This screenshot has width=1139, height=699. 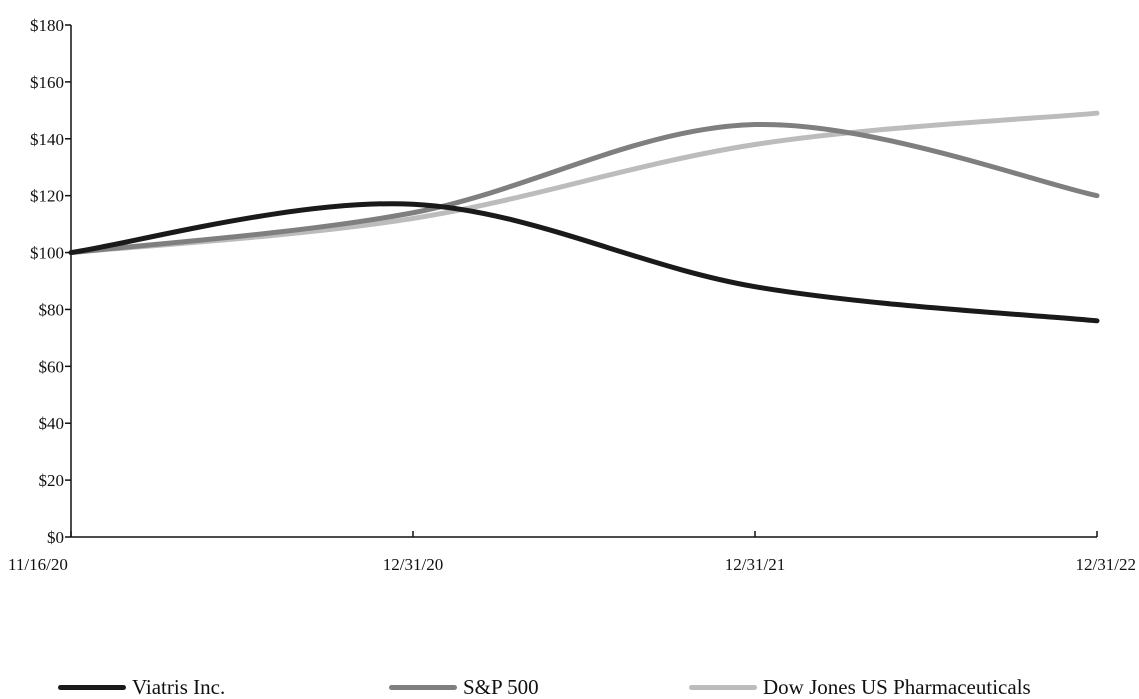 What do you see at coordinates (52, 309) in the screenshot?
I see `y-tick-label: $80` at bounding box center [52, 309].